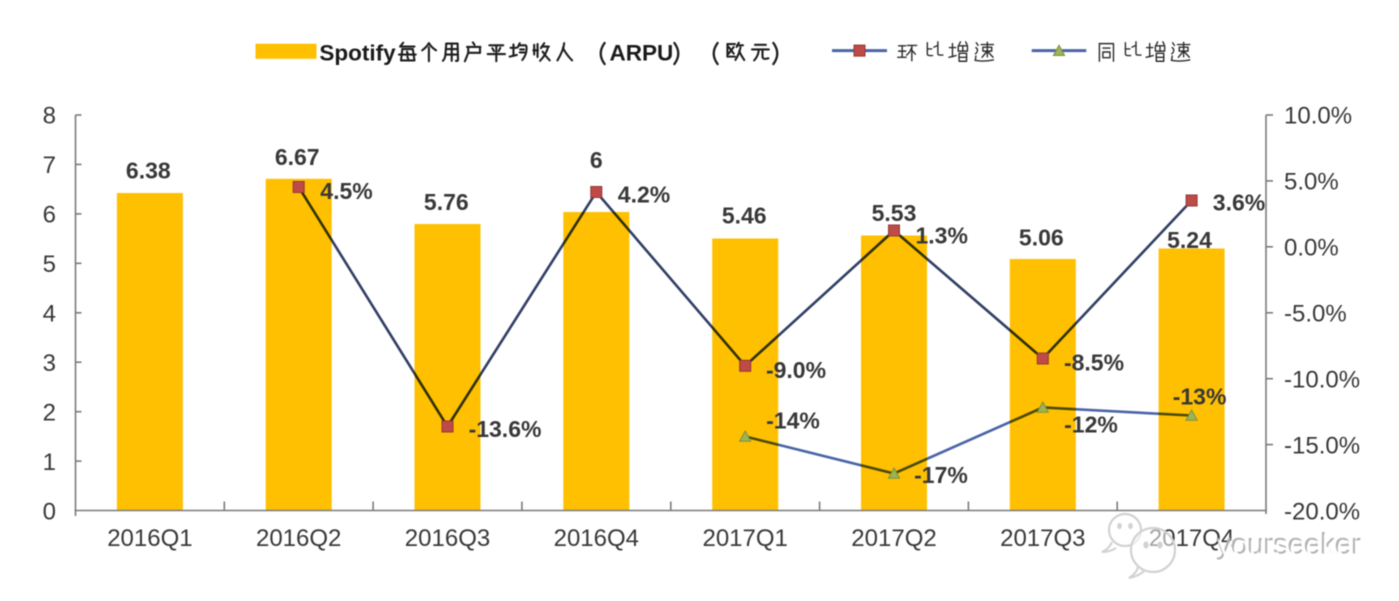 This screenshot has height=601, width=1399. Describe the element at coordinates (49, 511) in the screenshot. I see `svg-text: 0` at that location.